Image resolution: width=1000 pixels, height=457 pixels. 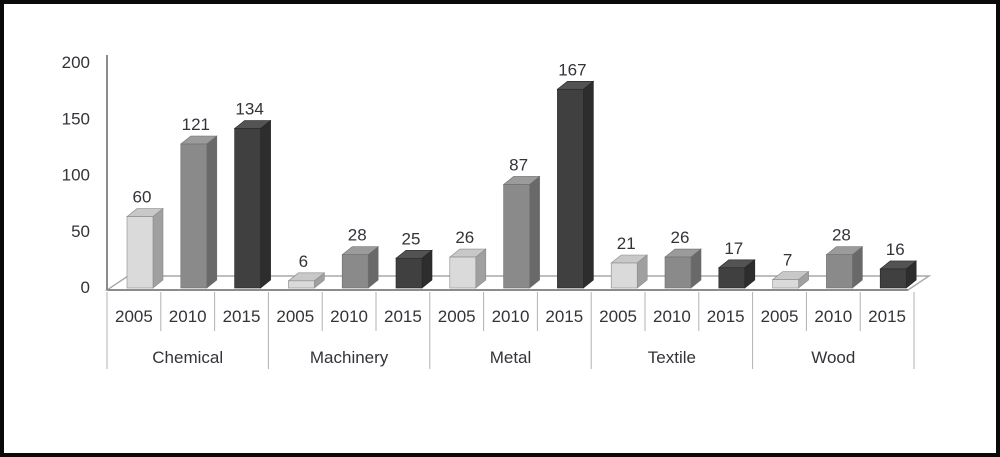 I want to click on y-axis-label: 0, so click(x=85, y=287).